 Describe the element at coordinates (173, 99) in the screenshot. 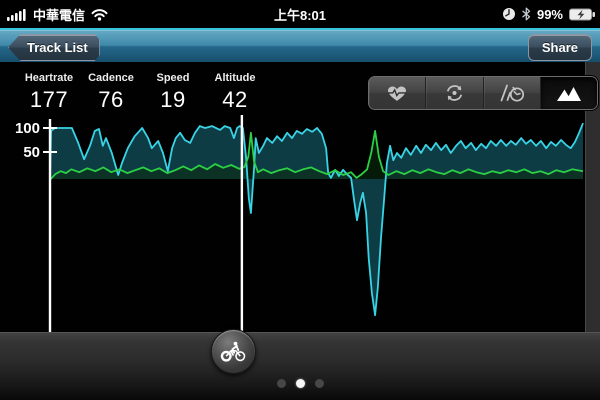

I see `metric-value: 19` at that location.